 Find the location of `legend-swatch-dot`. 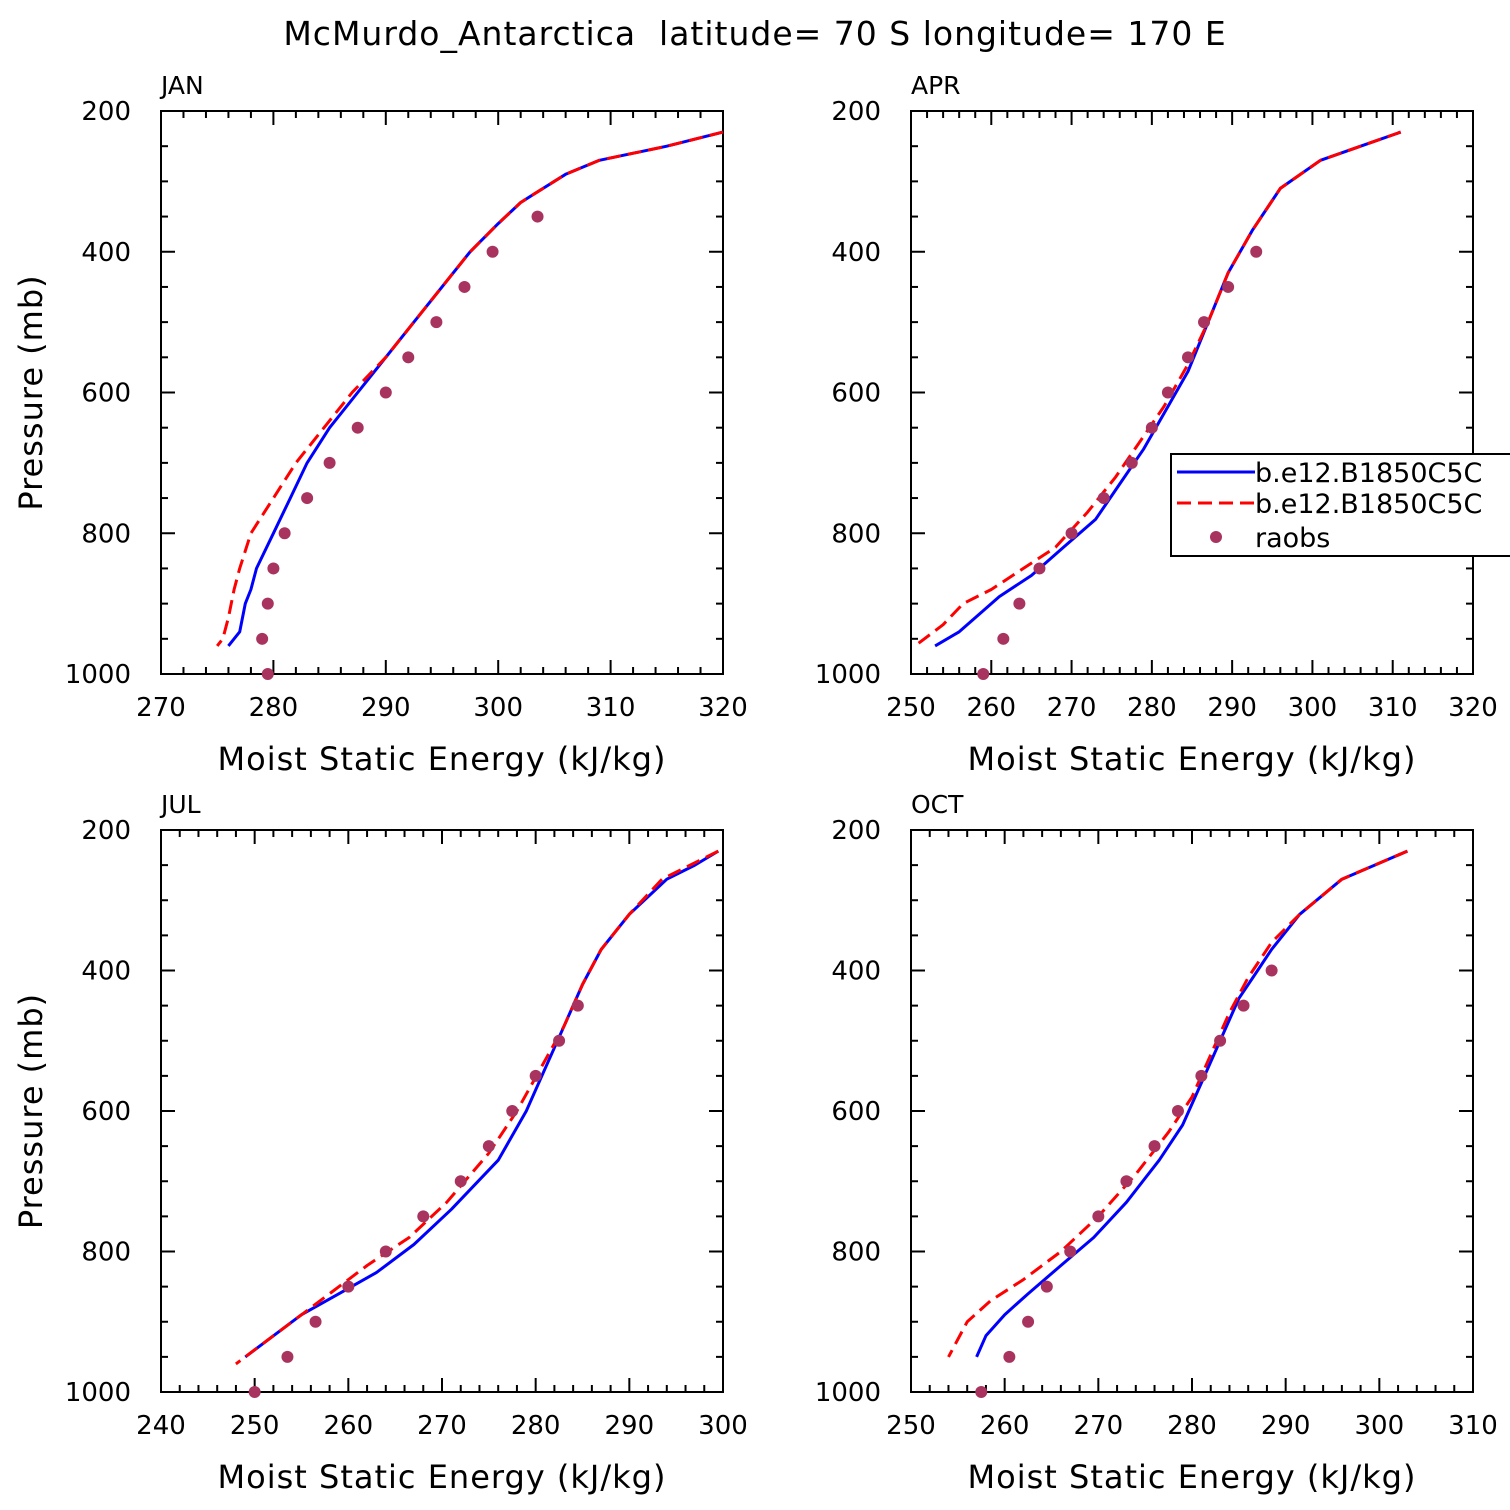

legend-swatch-dot is located at coordinates (1216, 537).